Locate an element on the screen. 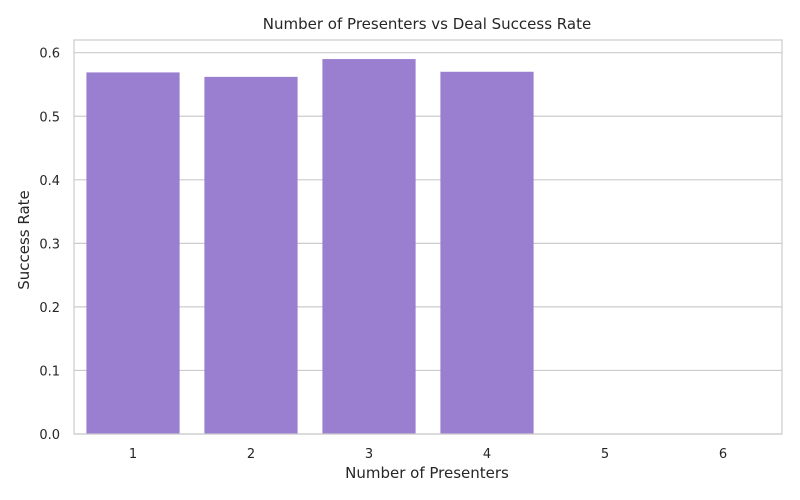 Image resolution: width=800 pixels, height=500 pixels. x-tick-label: 2 is located at coordinates (251, 454).